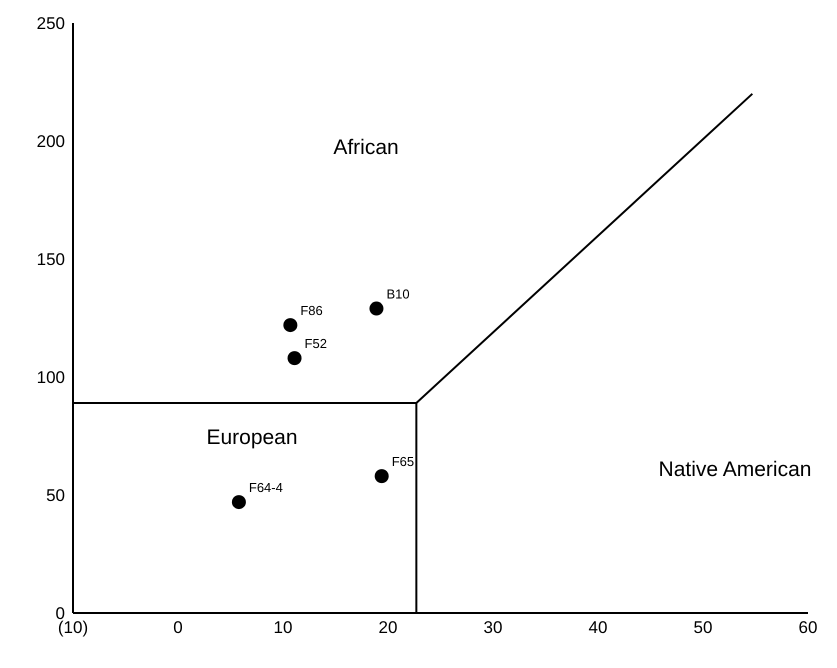 The image size is (837, 668). I want to click on y-tick-label: 100, so click(50, 378).